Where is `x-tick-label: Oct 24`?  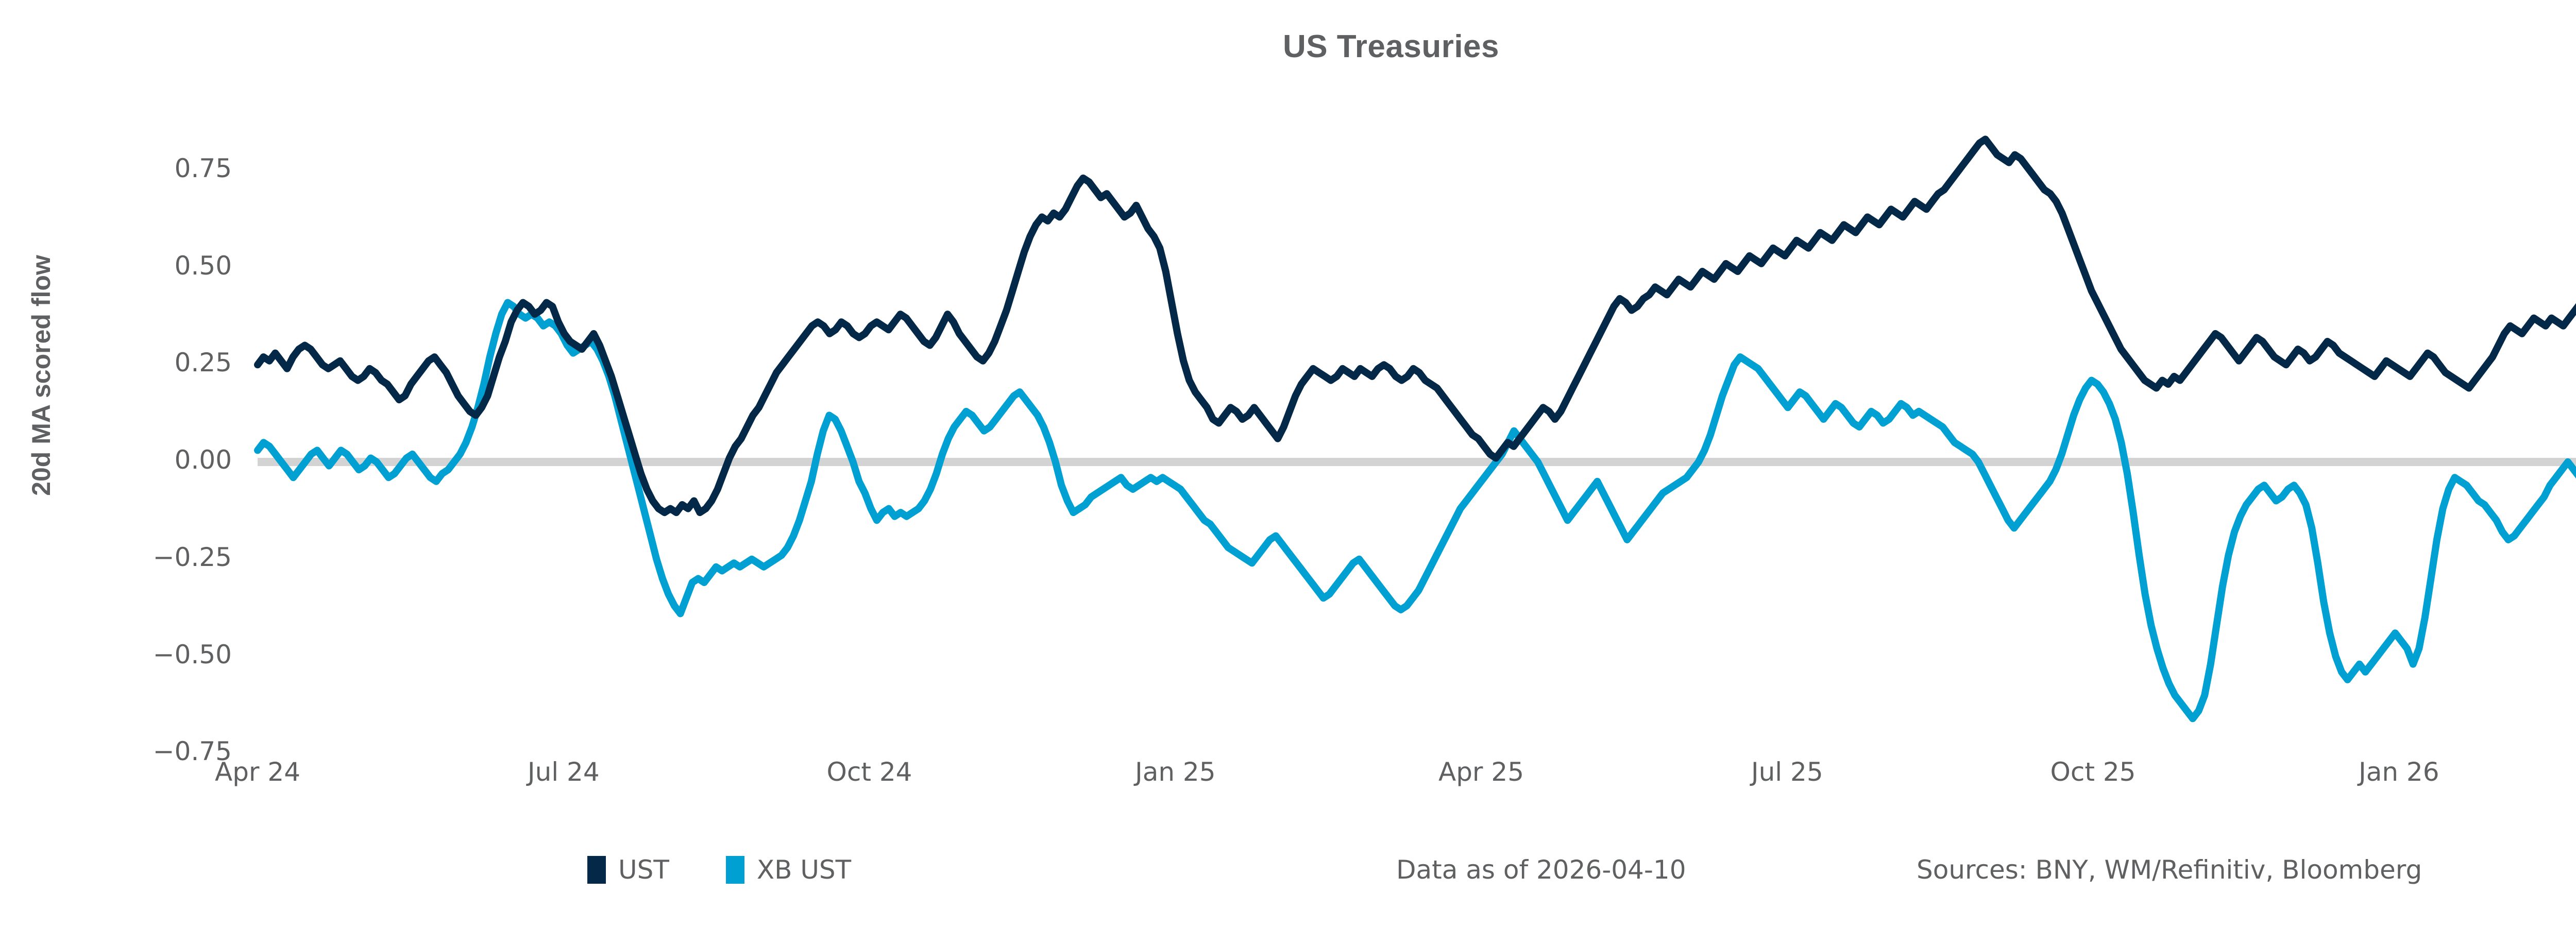 x-tick-label: Oct 24 is located at coordinates (869, 772).